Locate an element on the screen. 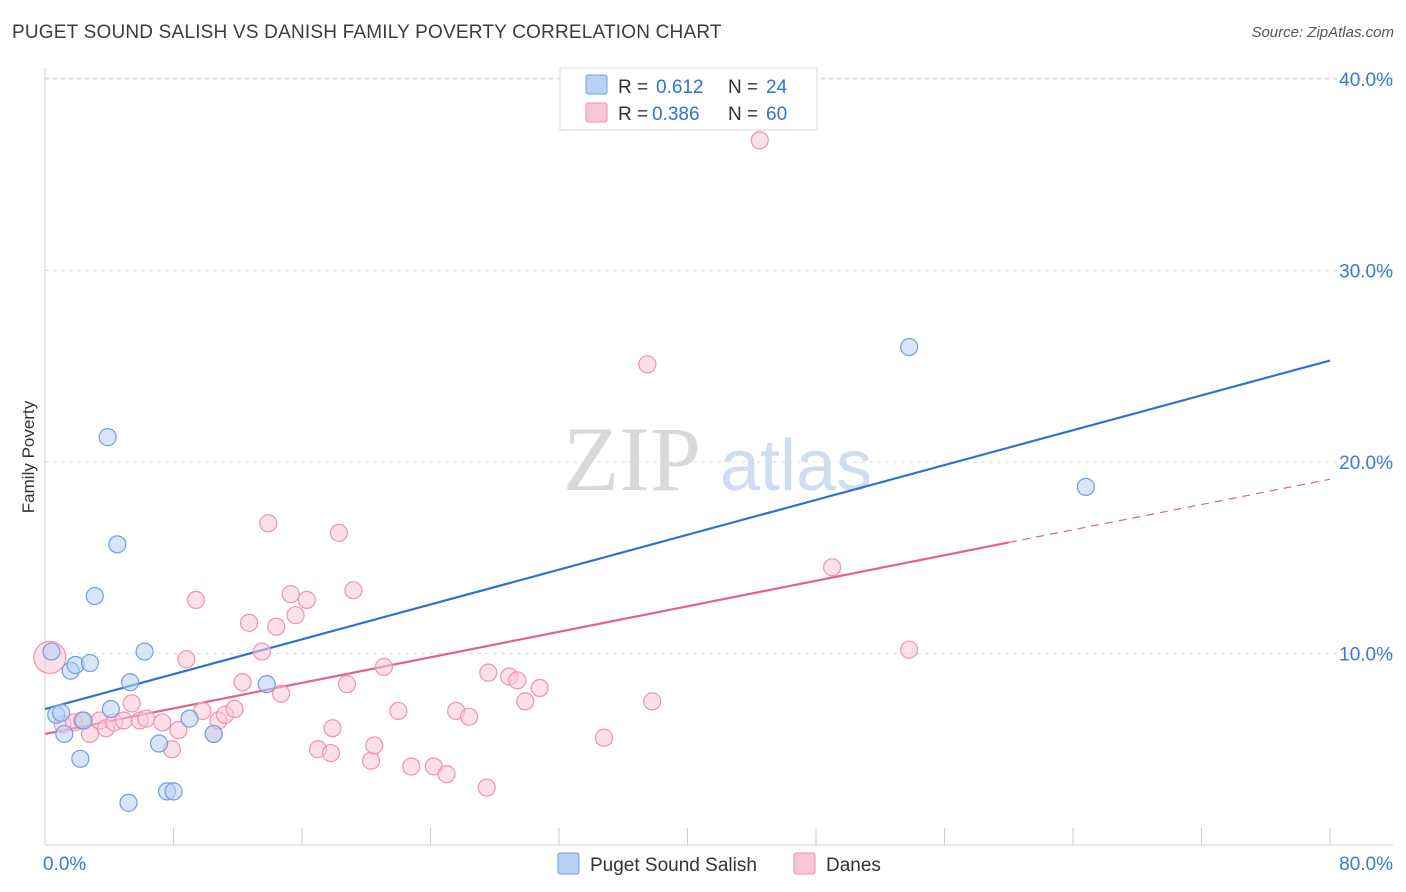  x-axis-ticks is located at coordinates (752, 836).